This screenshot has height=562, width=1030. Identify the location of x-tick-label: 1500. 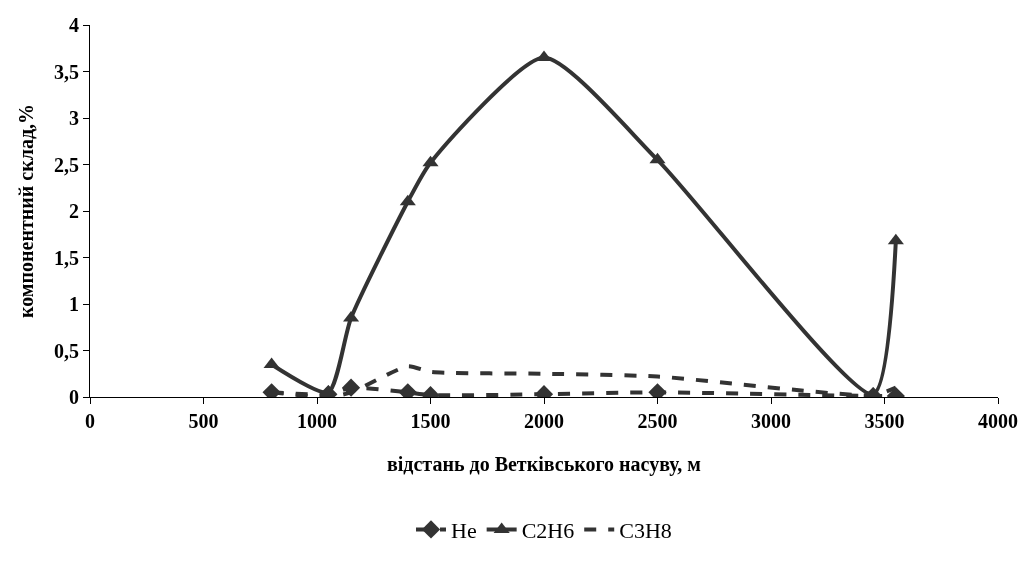
(430, 421).